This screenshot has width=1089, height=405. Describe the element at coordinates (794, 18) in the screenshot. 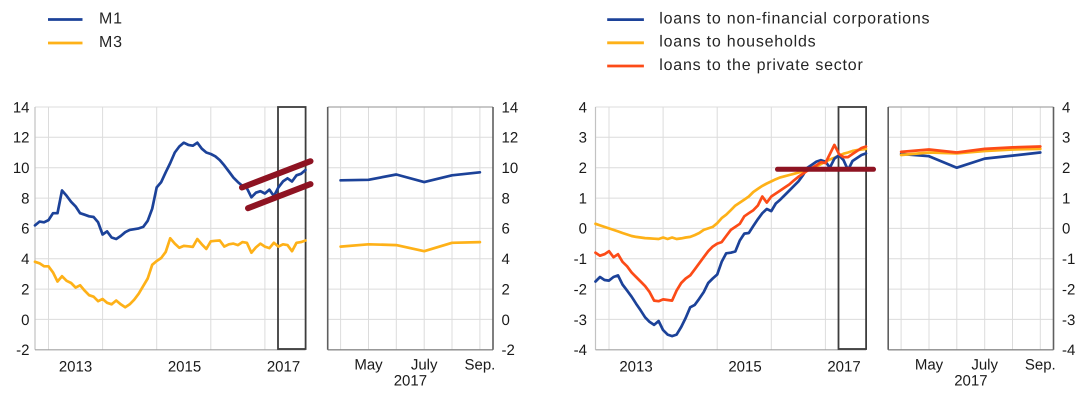

I see `svg-text:loans to non-financial corpora: loans to non-financial corporations` at that location.